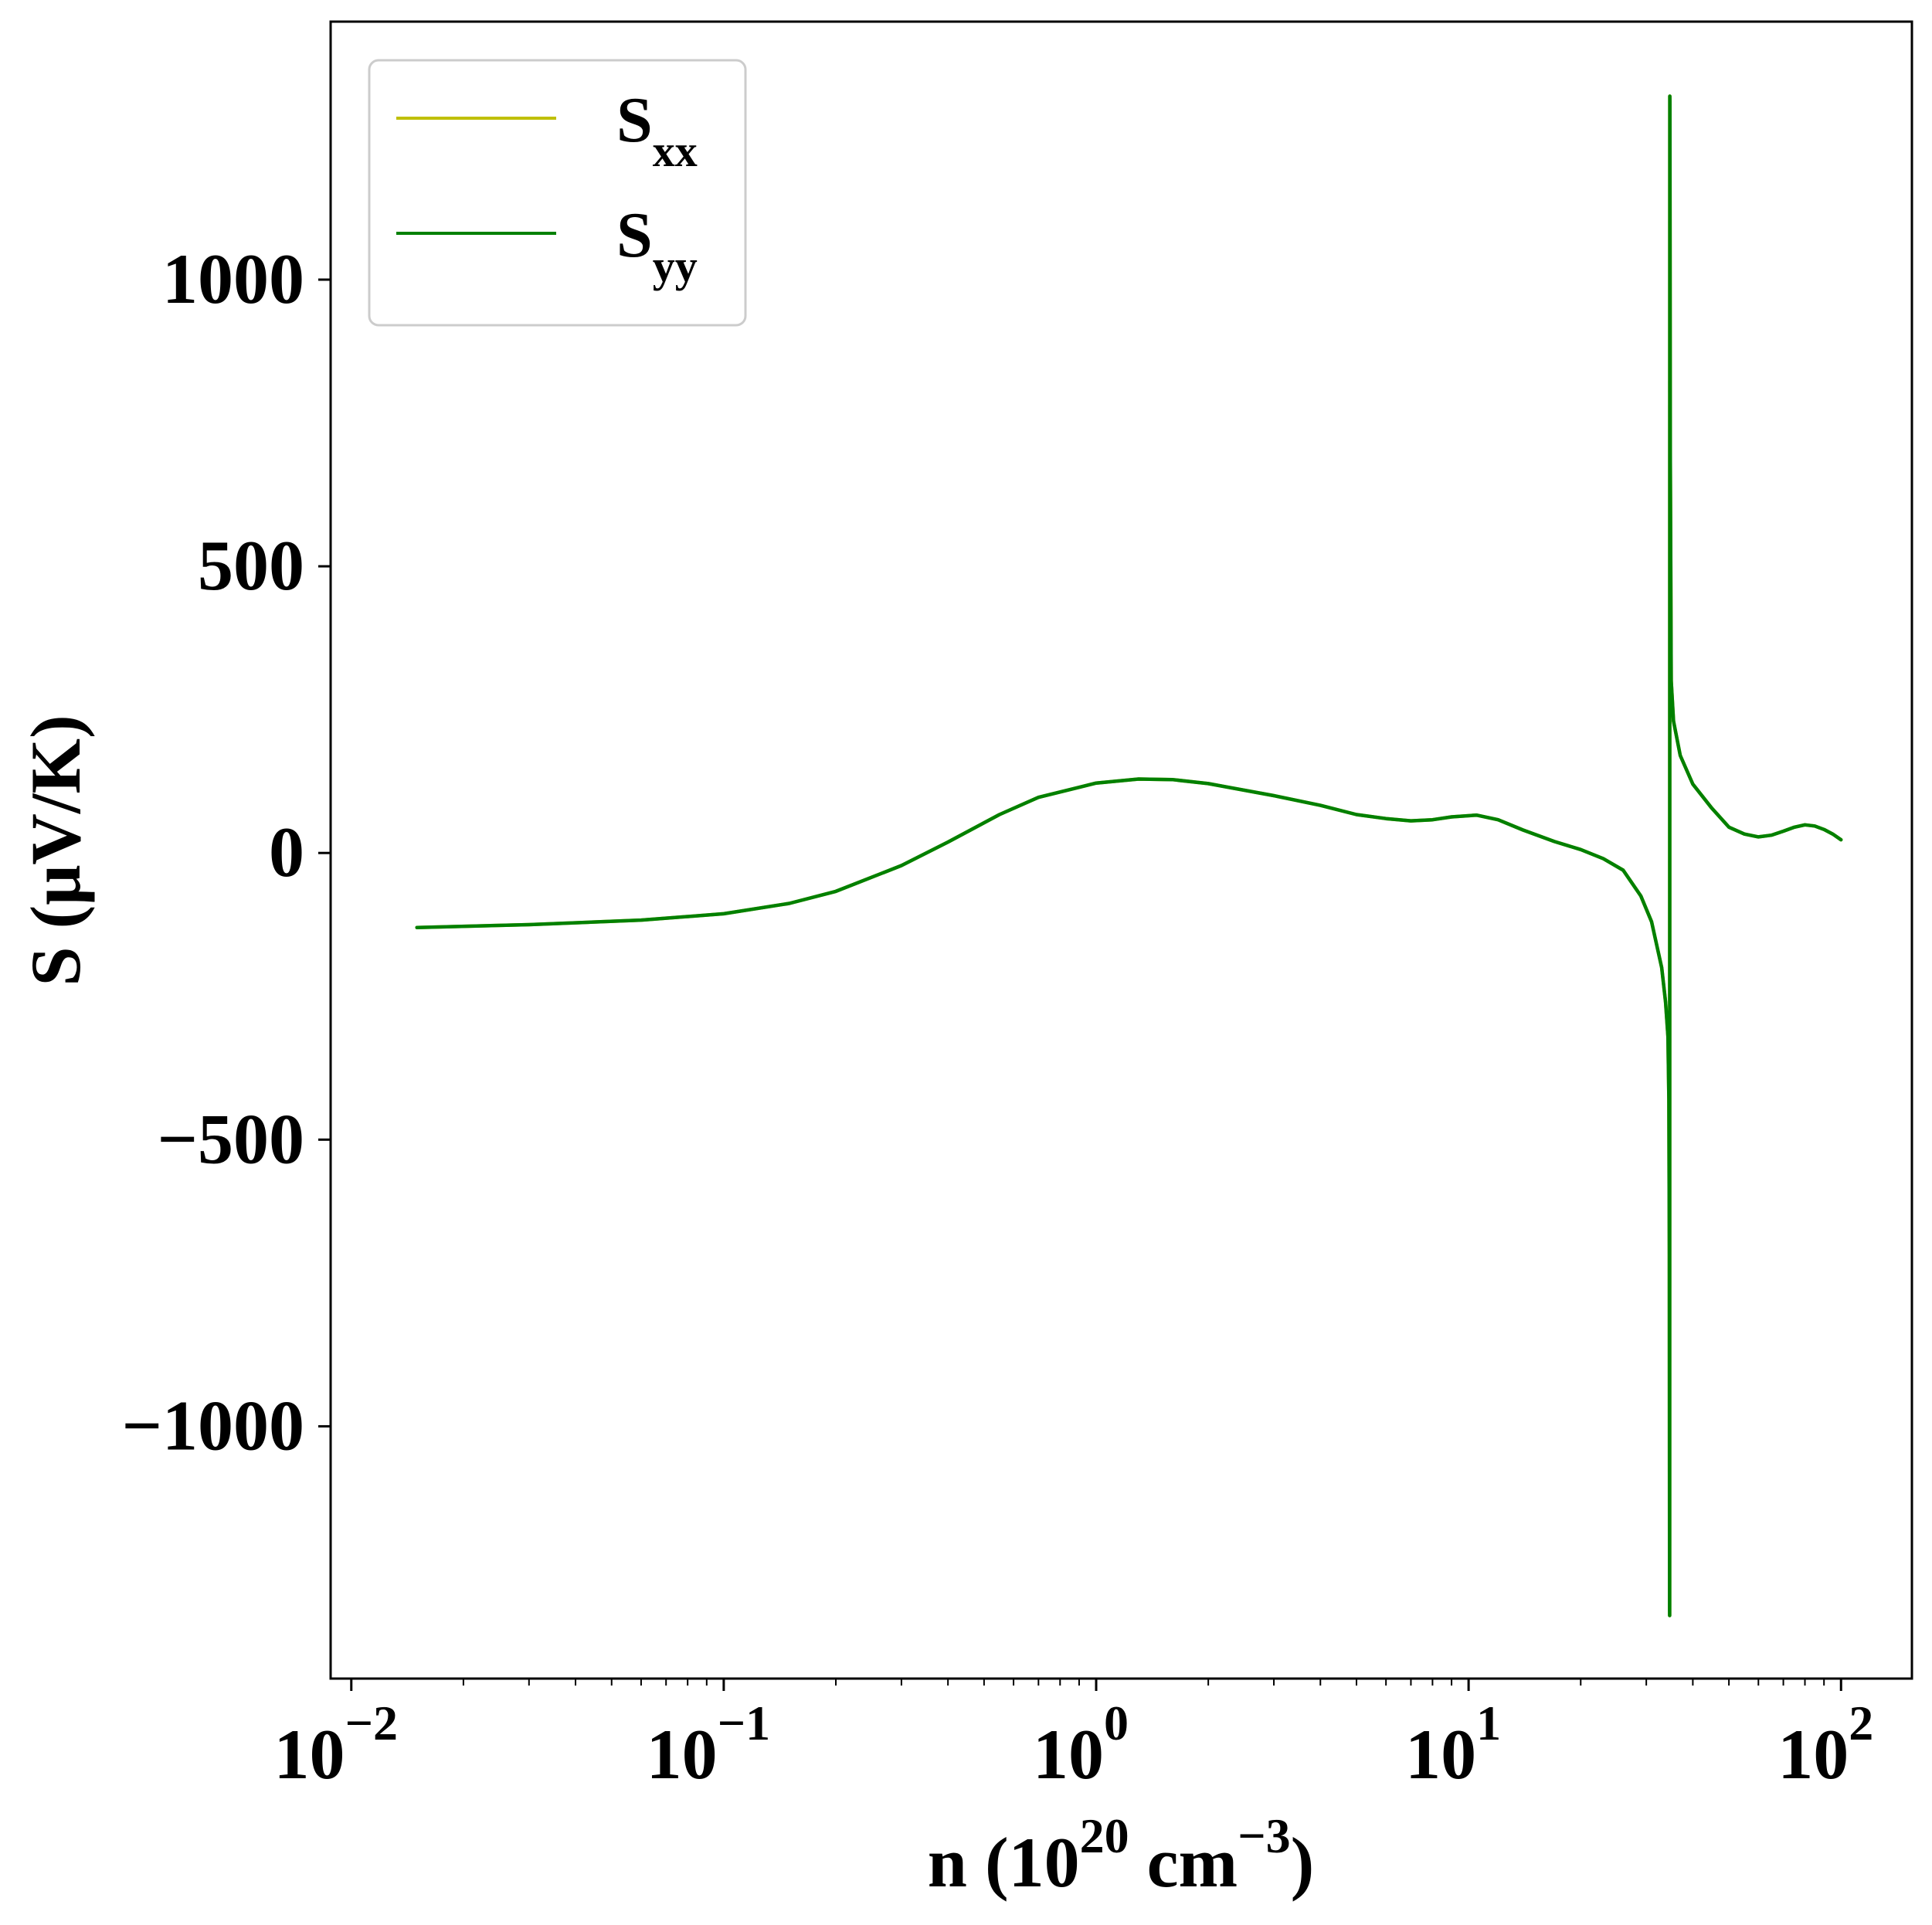  I want to click on legend-box, so click(558, 193).